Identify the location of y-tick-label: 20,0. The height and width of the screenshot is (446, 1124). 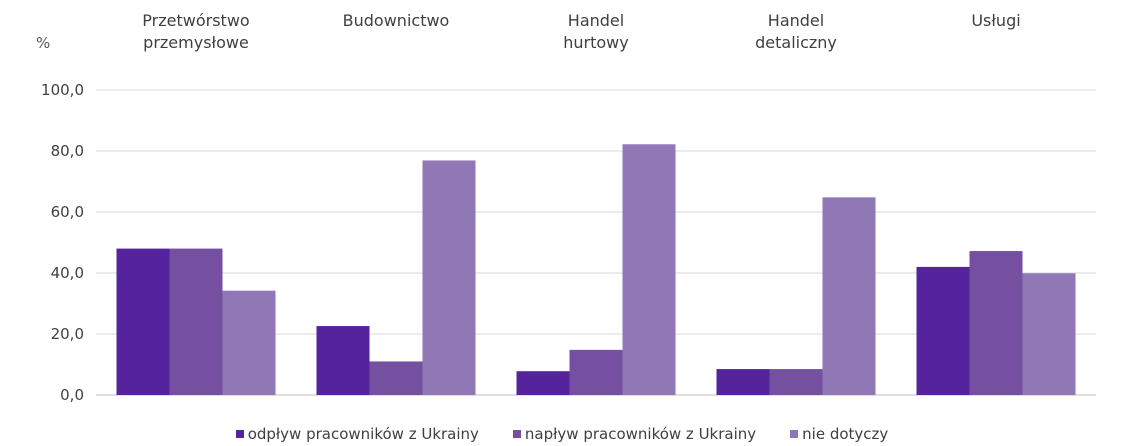
(67, 334).